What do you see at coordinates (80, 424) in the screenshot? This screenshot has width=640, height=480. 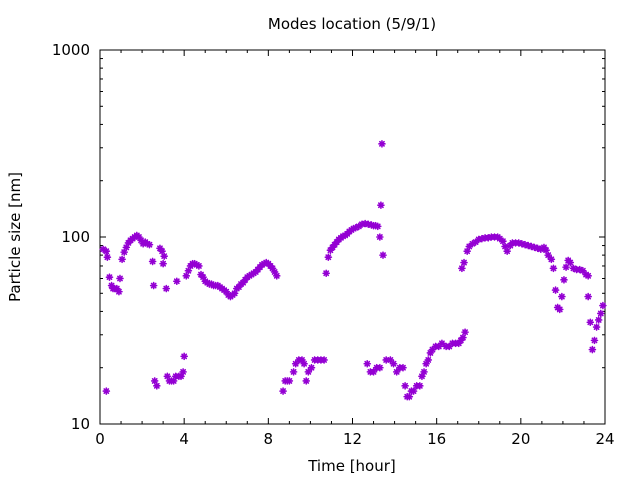 I see `y-tick-label: 10` at bounding box center [80, 424].